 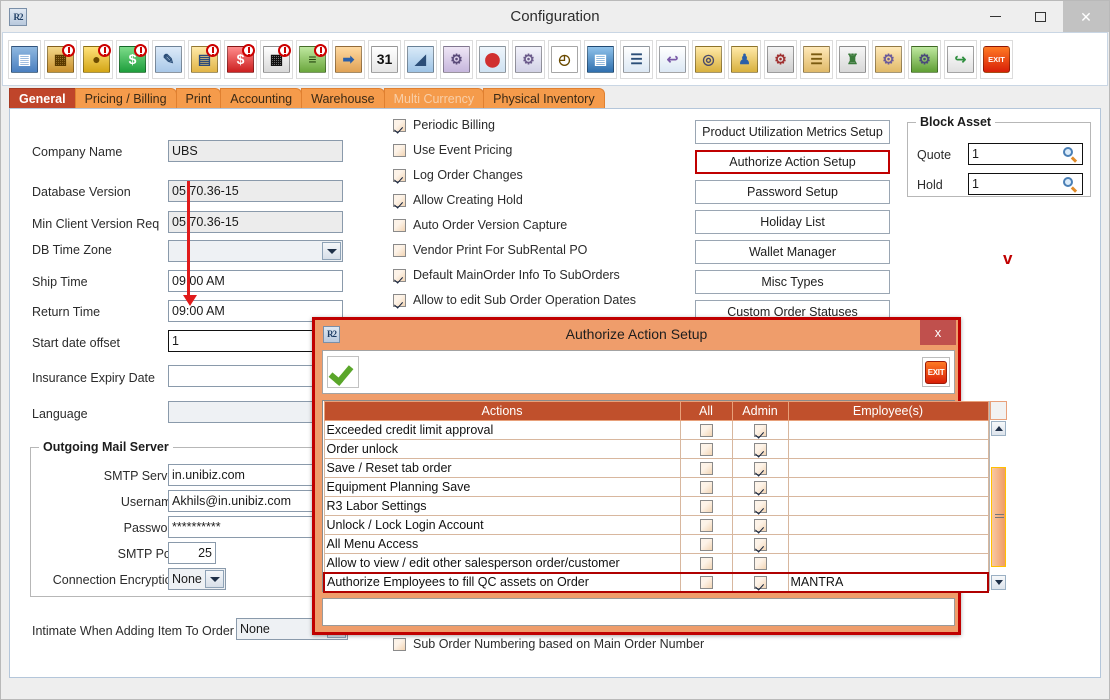 I want to click on toolbar-button-folder-gear: ⚙, so click(x=888, y=59).